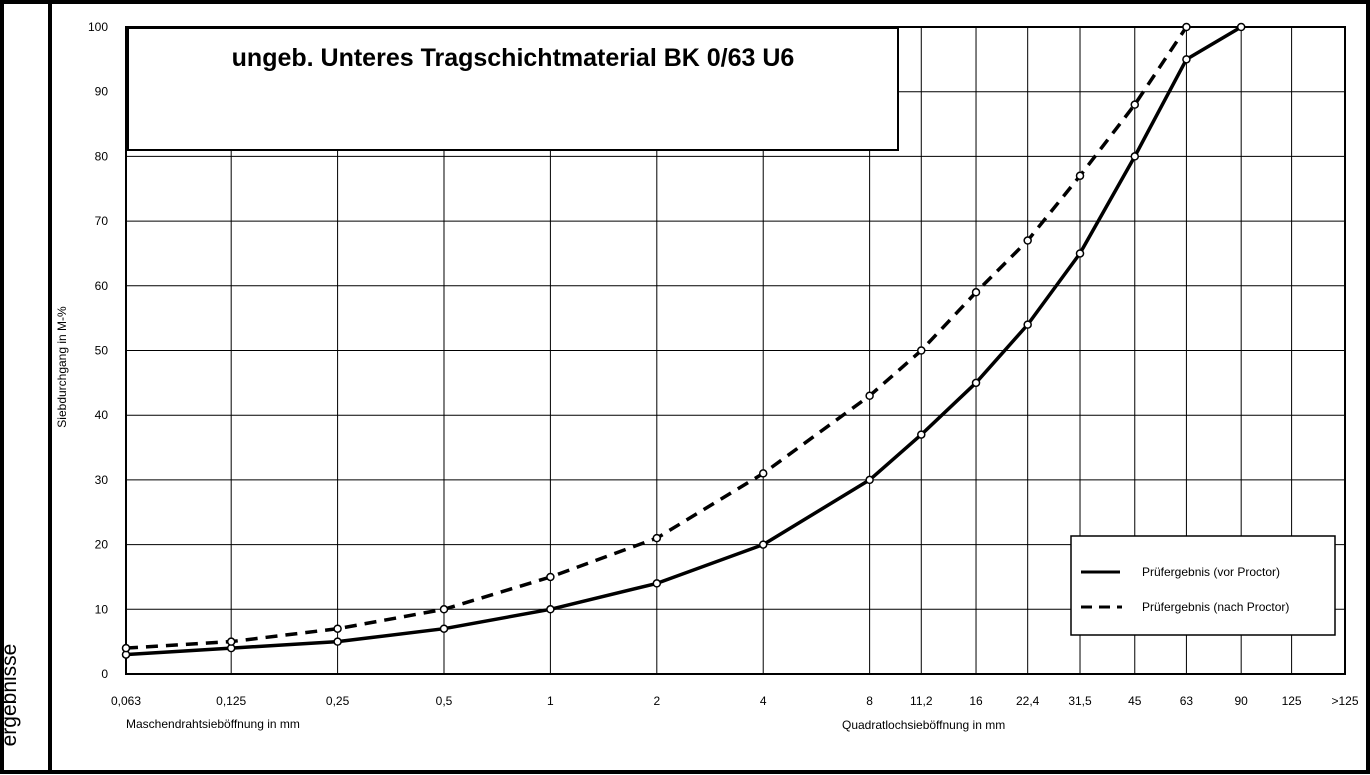 The height and width of the screenshot is (775, 1370). Describe the element at coordinates (1292, 701) in the screenshot. I see `x-tick-label: 125` at that location.